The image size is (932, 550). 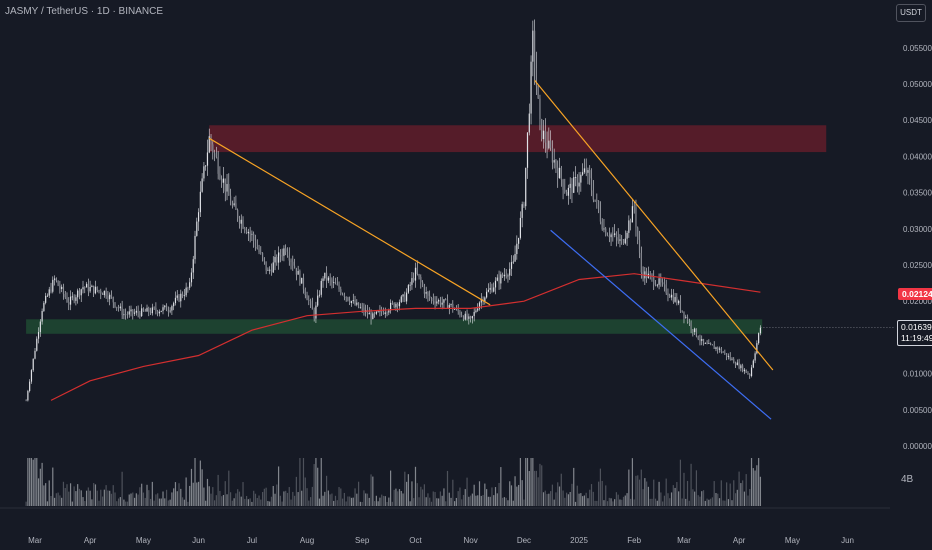 What do you see at coordinates (917, 156) in the screenshot?
I see `y-tick-label: 0.04000` at bounding box center [917, 156].